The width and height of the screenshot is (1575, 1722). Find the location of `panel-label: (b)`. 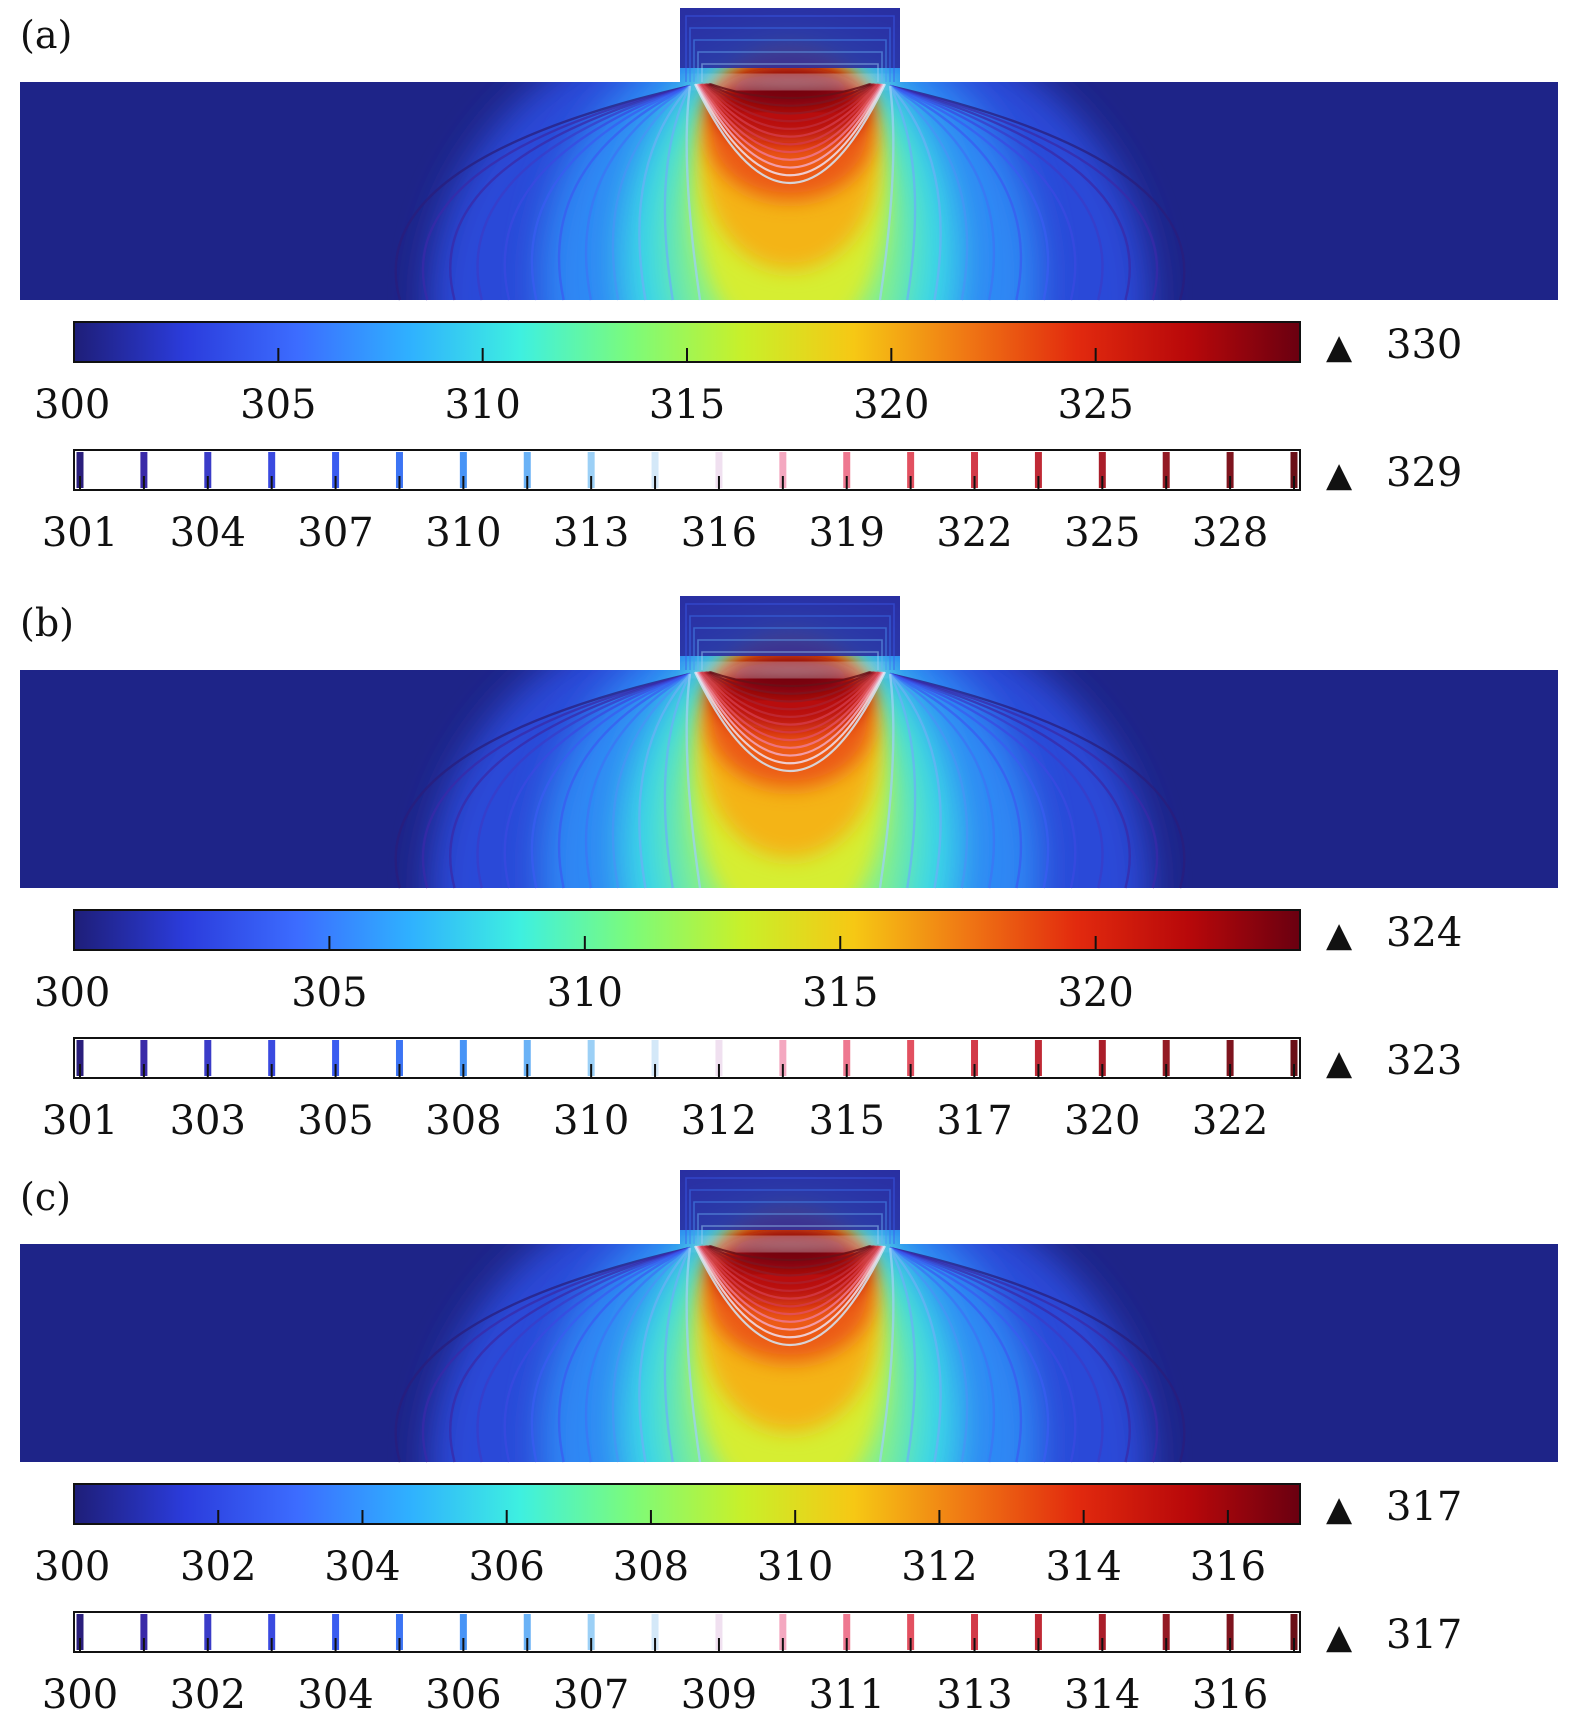

panel-label: (b) is located at coordinates (47, 623).